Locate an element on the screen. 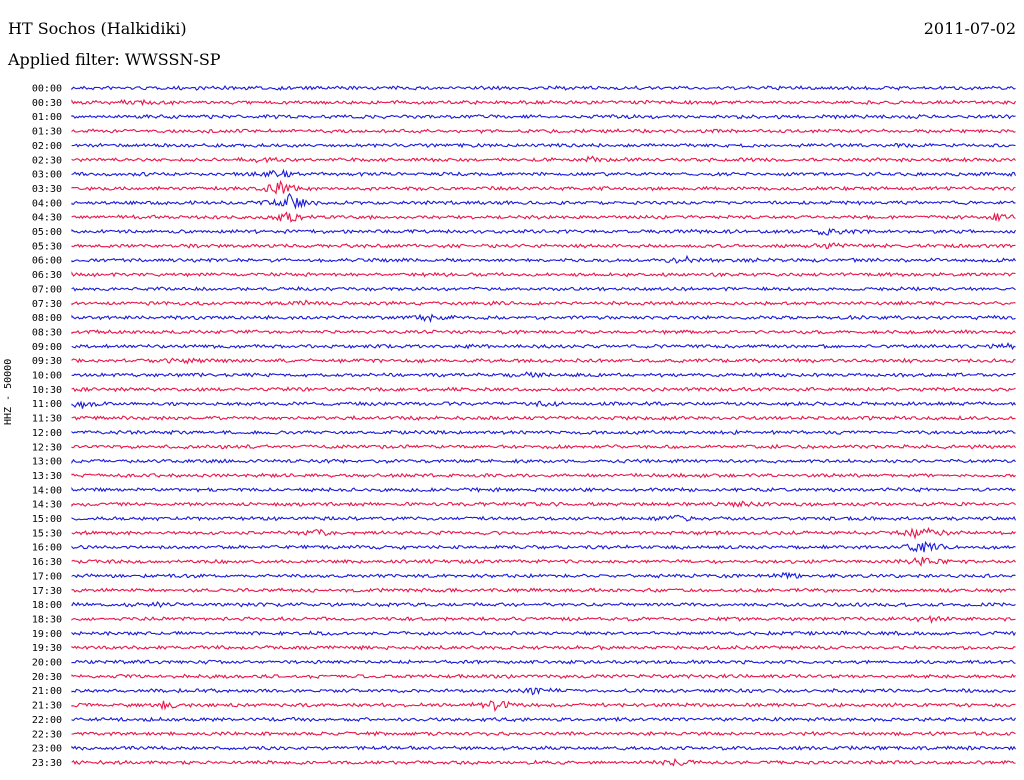 This screenshot has height=780, width=1024. tick-label: 16:30 is located at coordinates (47, 562).